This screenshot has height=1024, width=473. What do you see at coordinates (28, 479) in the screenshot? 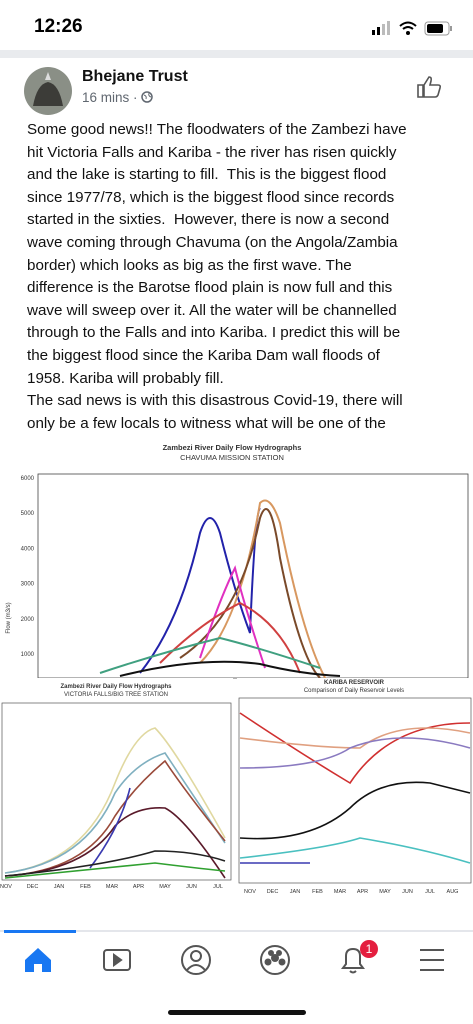
I see `top-y-tick: 6000` at bounding box center [28, 479].